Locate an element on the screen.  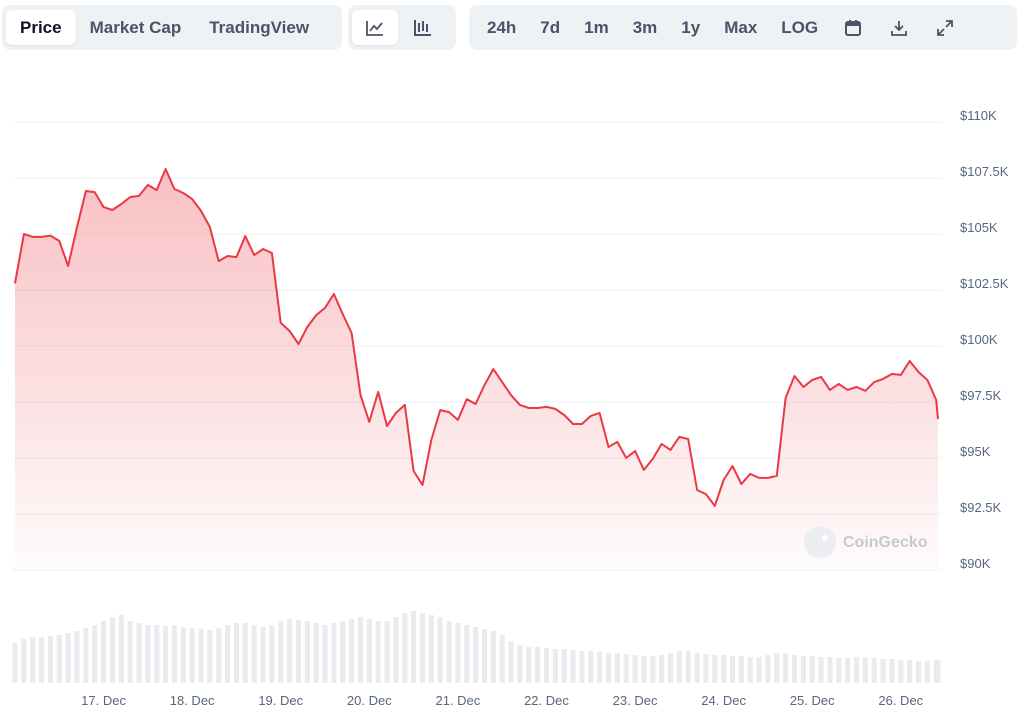
candle-chart-button is located at coordinates (423, 27).